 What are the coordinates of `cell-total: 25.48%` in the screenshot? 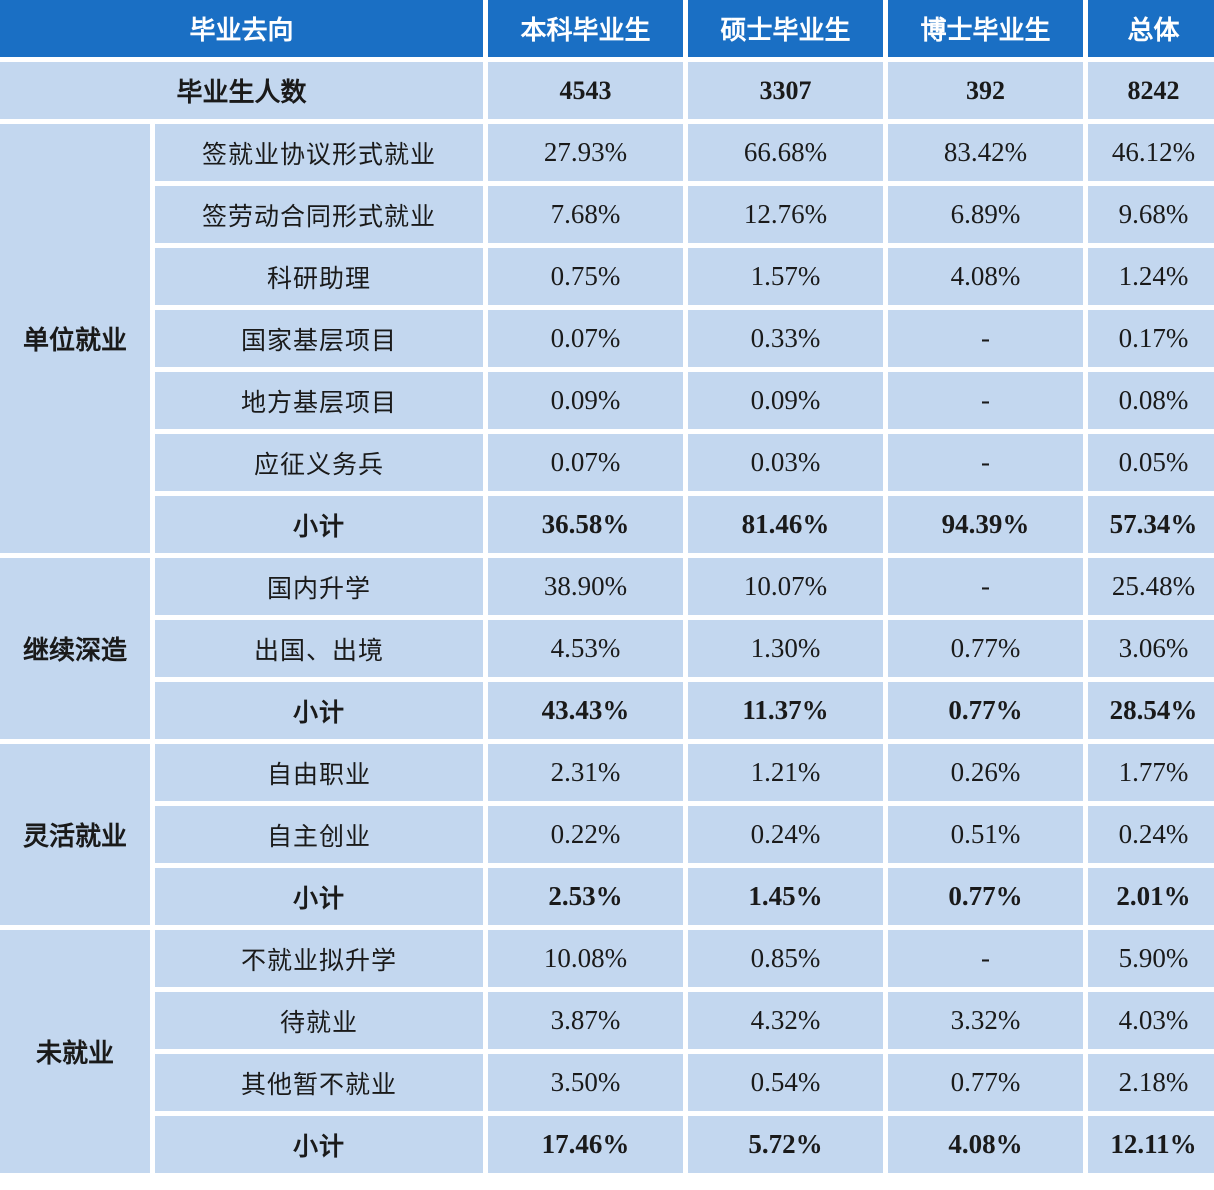 It's located at (1151, 586).